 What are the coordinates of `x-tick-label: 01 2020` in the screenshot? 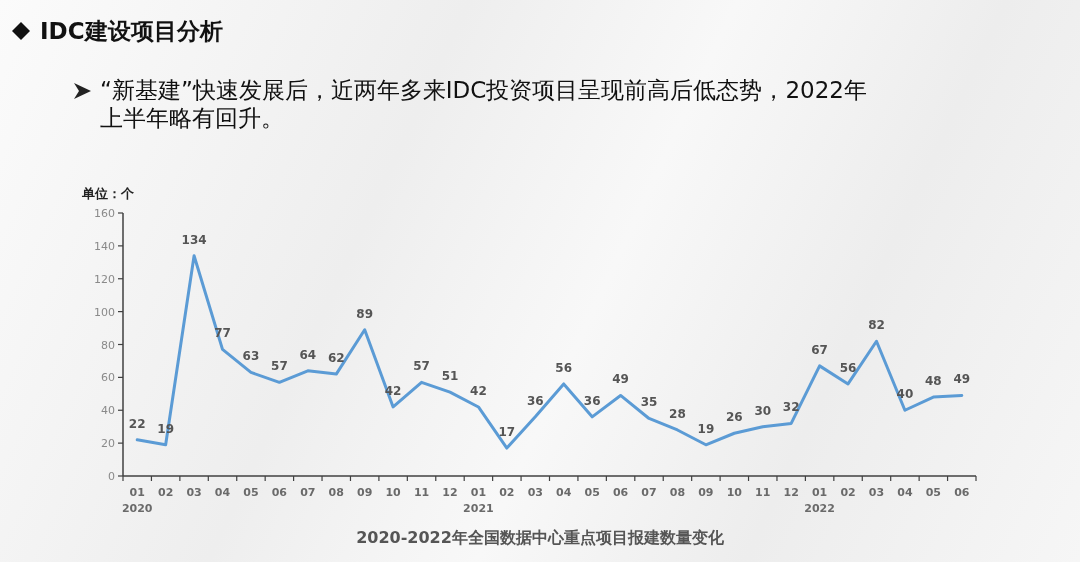 It's located at (137, 500).